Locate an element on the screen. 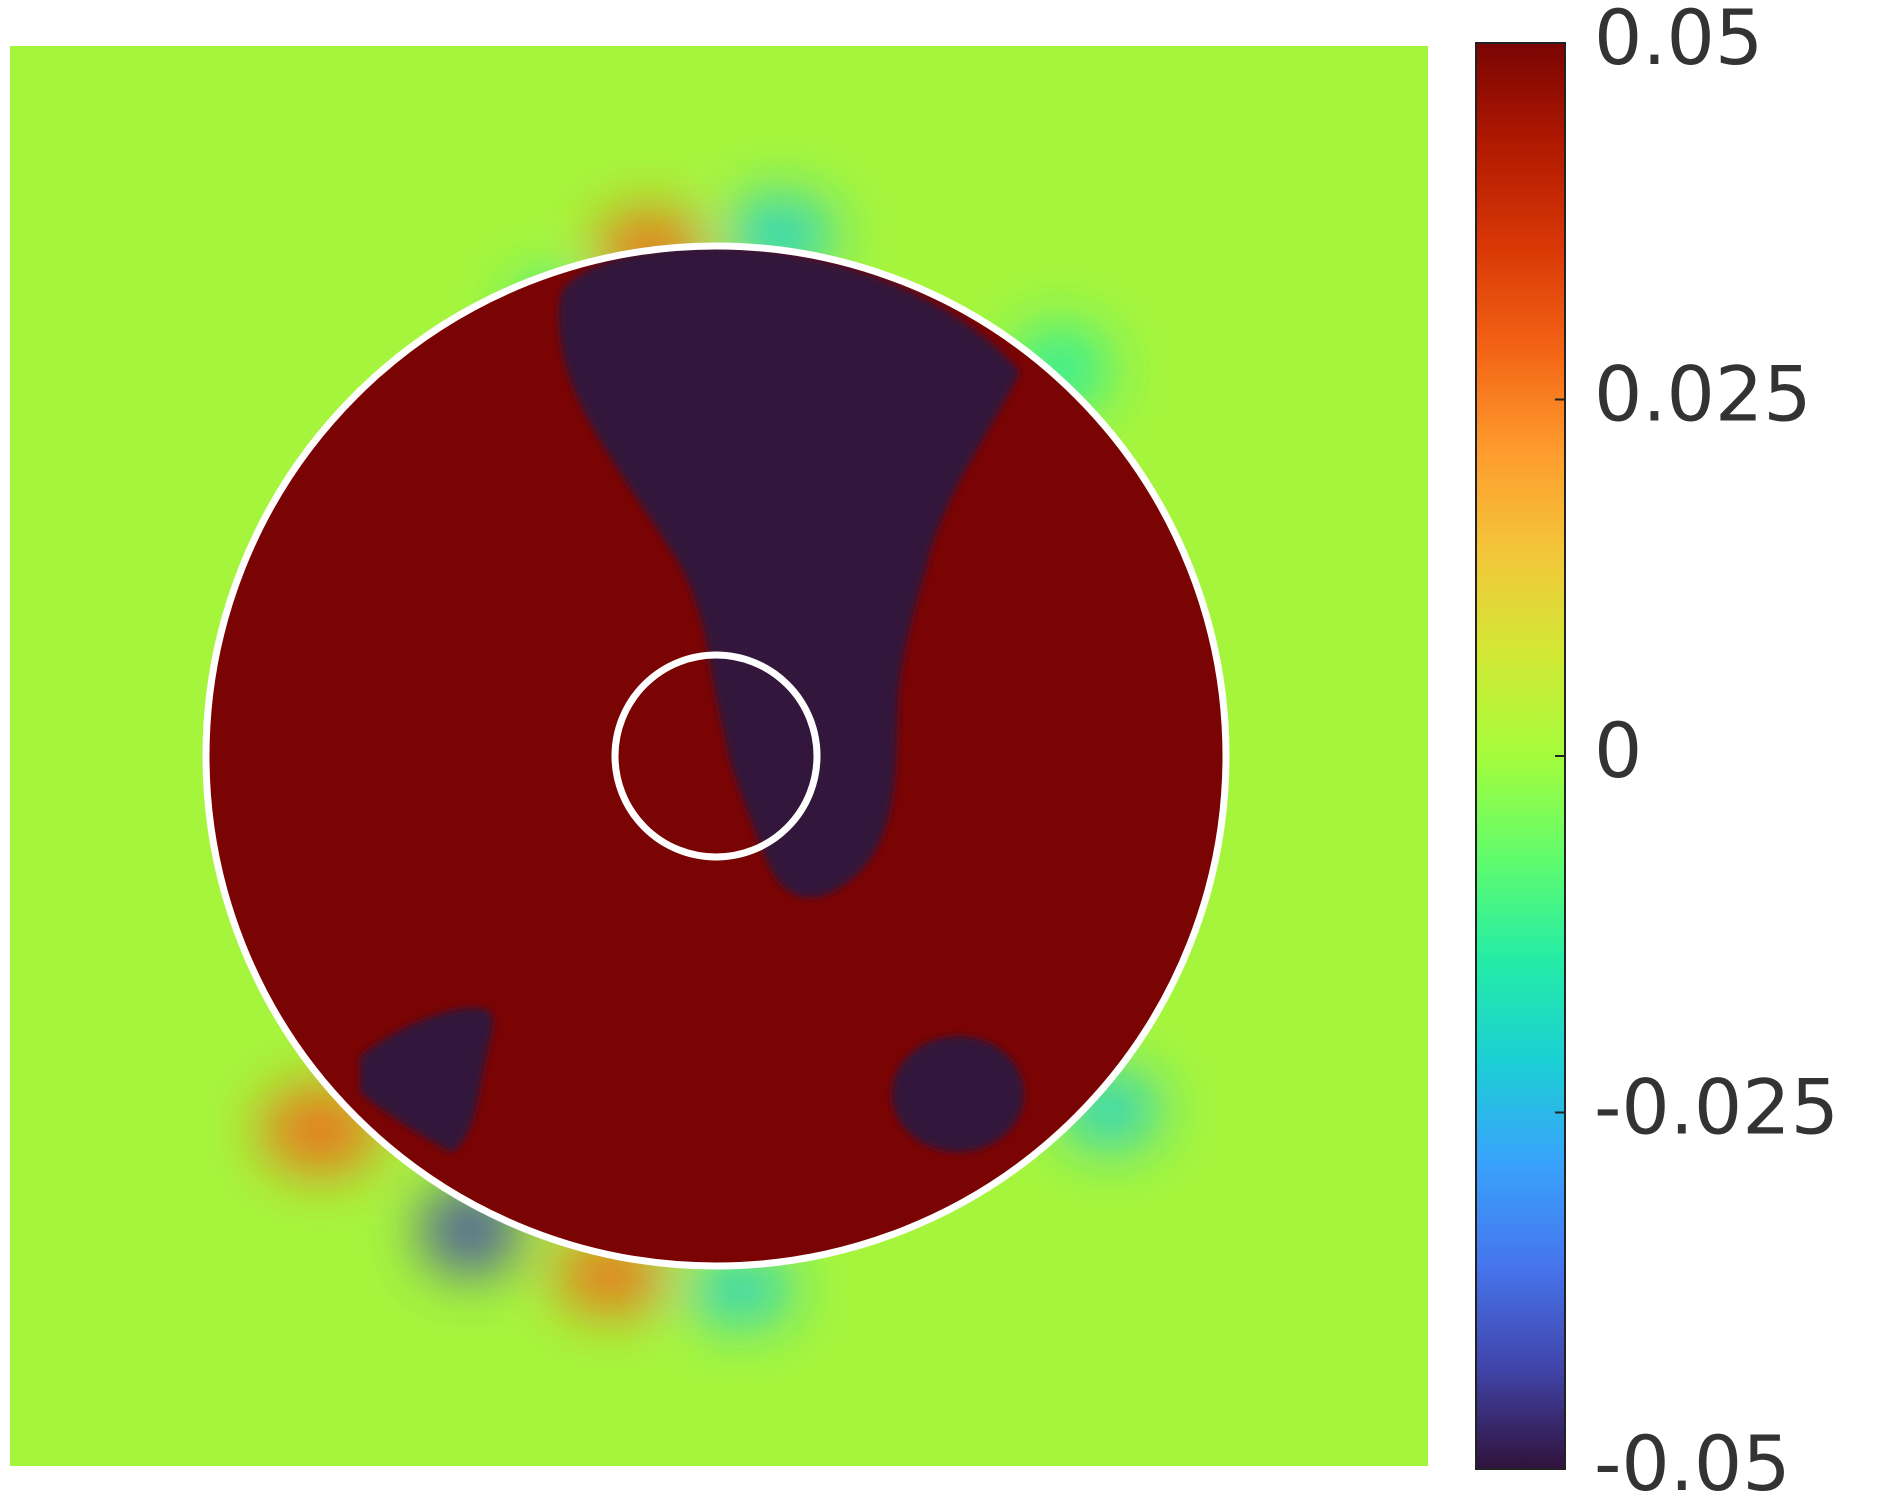 Image resolution: width=1879 pixels, height=1507 pixels. colorbar-tick-label: -0.05 is located at coordinates (1692, 1463).